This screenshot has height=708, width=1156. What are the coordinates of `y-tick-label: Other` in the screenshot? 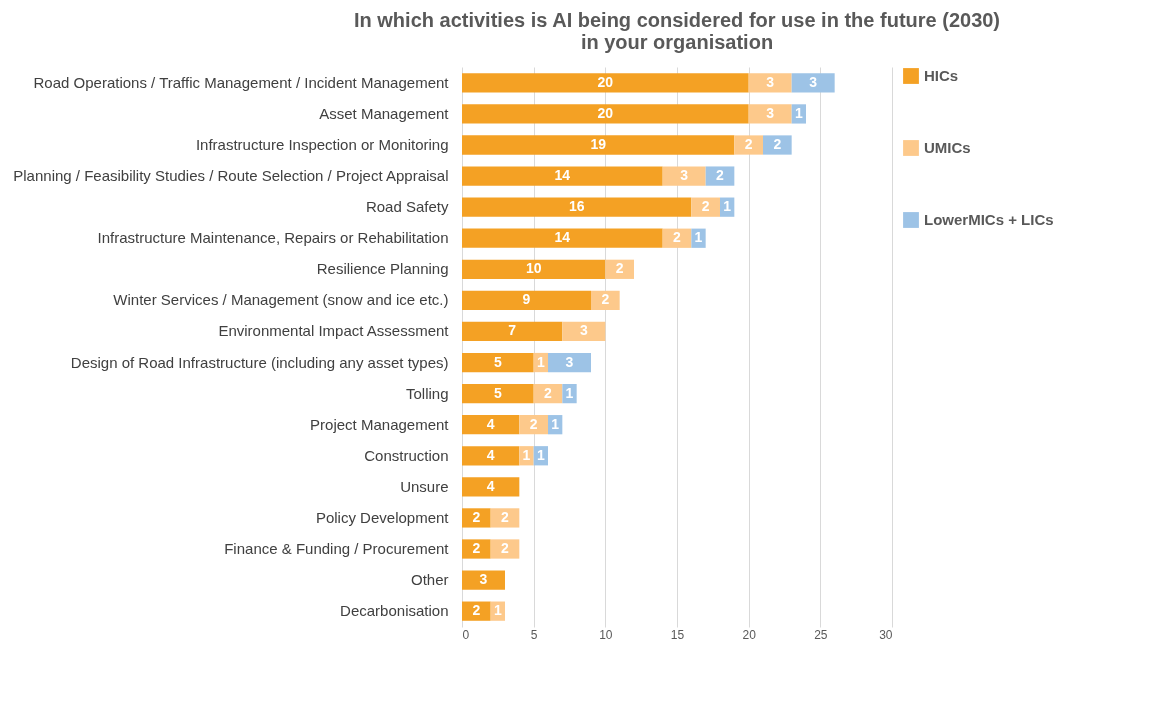 It's located at (429, 580).